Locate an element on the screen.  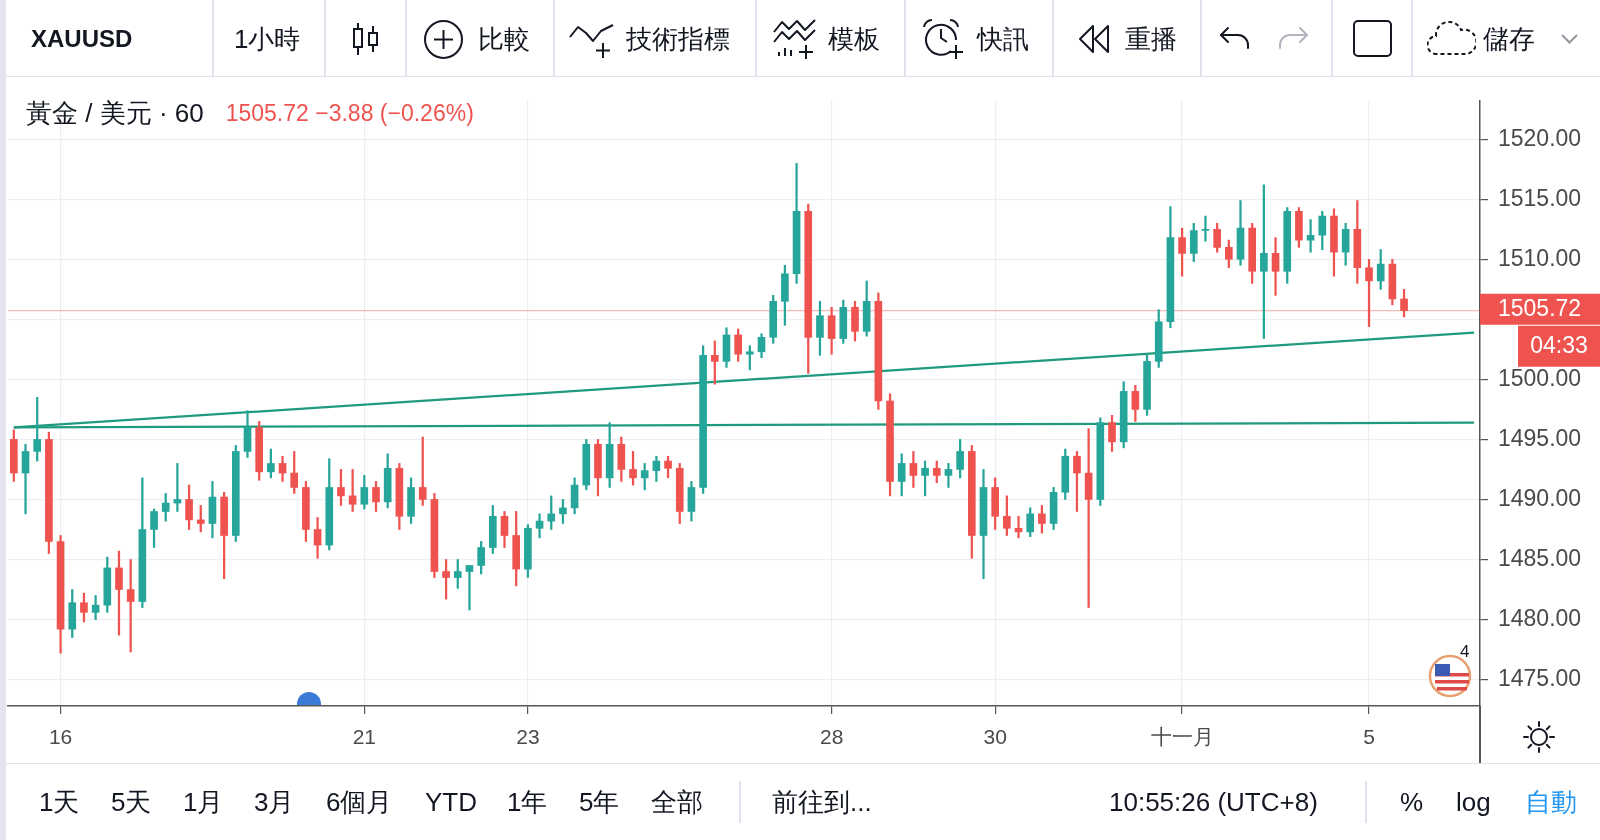
text: YTD is located at coordinates (451, 802).